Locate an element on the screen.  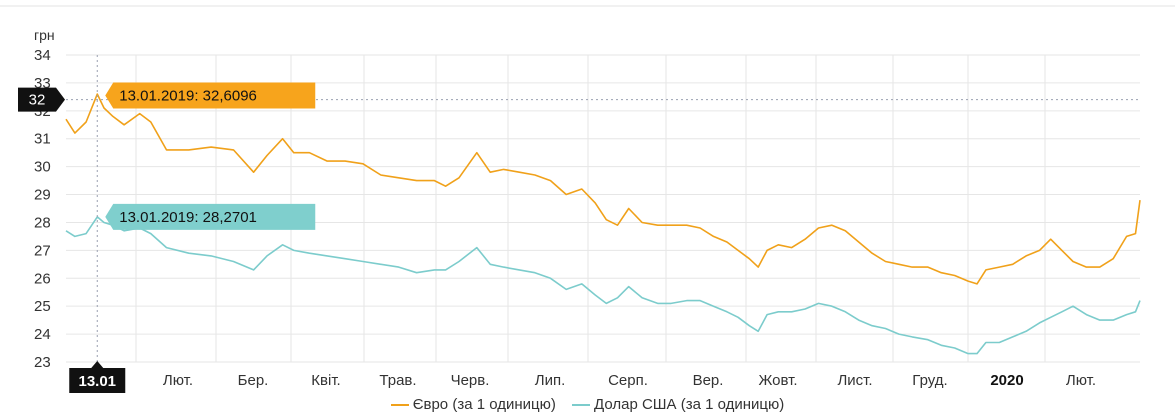
x-tick-label: Груд. is located at coordinates (929, 380).